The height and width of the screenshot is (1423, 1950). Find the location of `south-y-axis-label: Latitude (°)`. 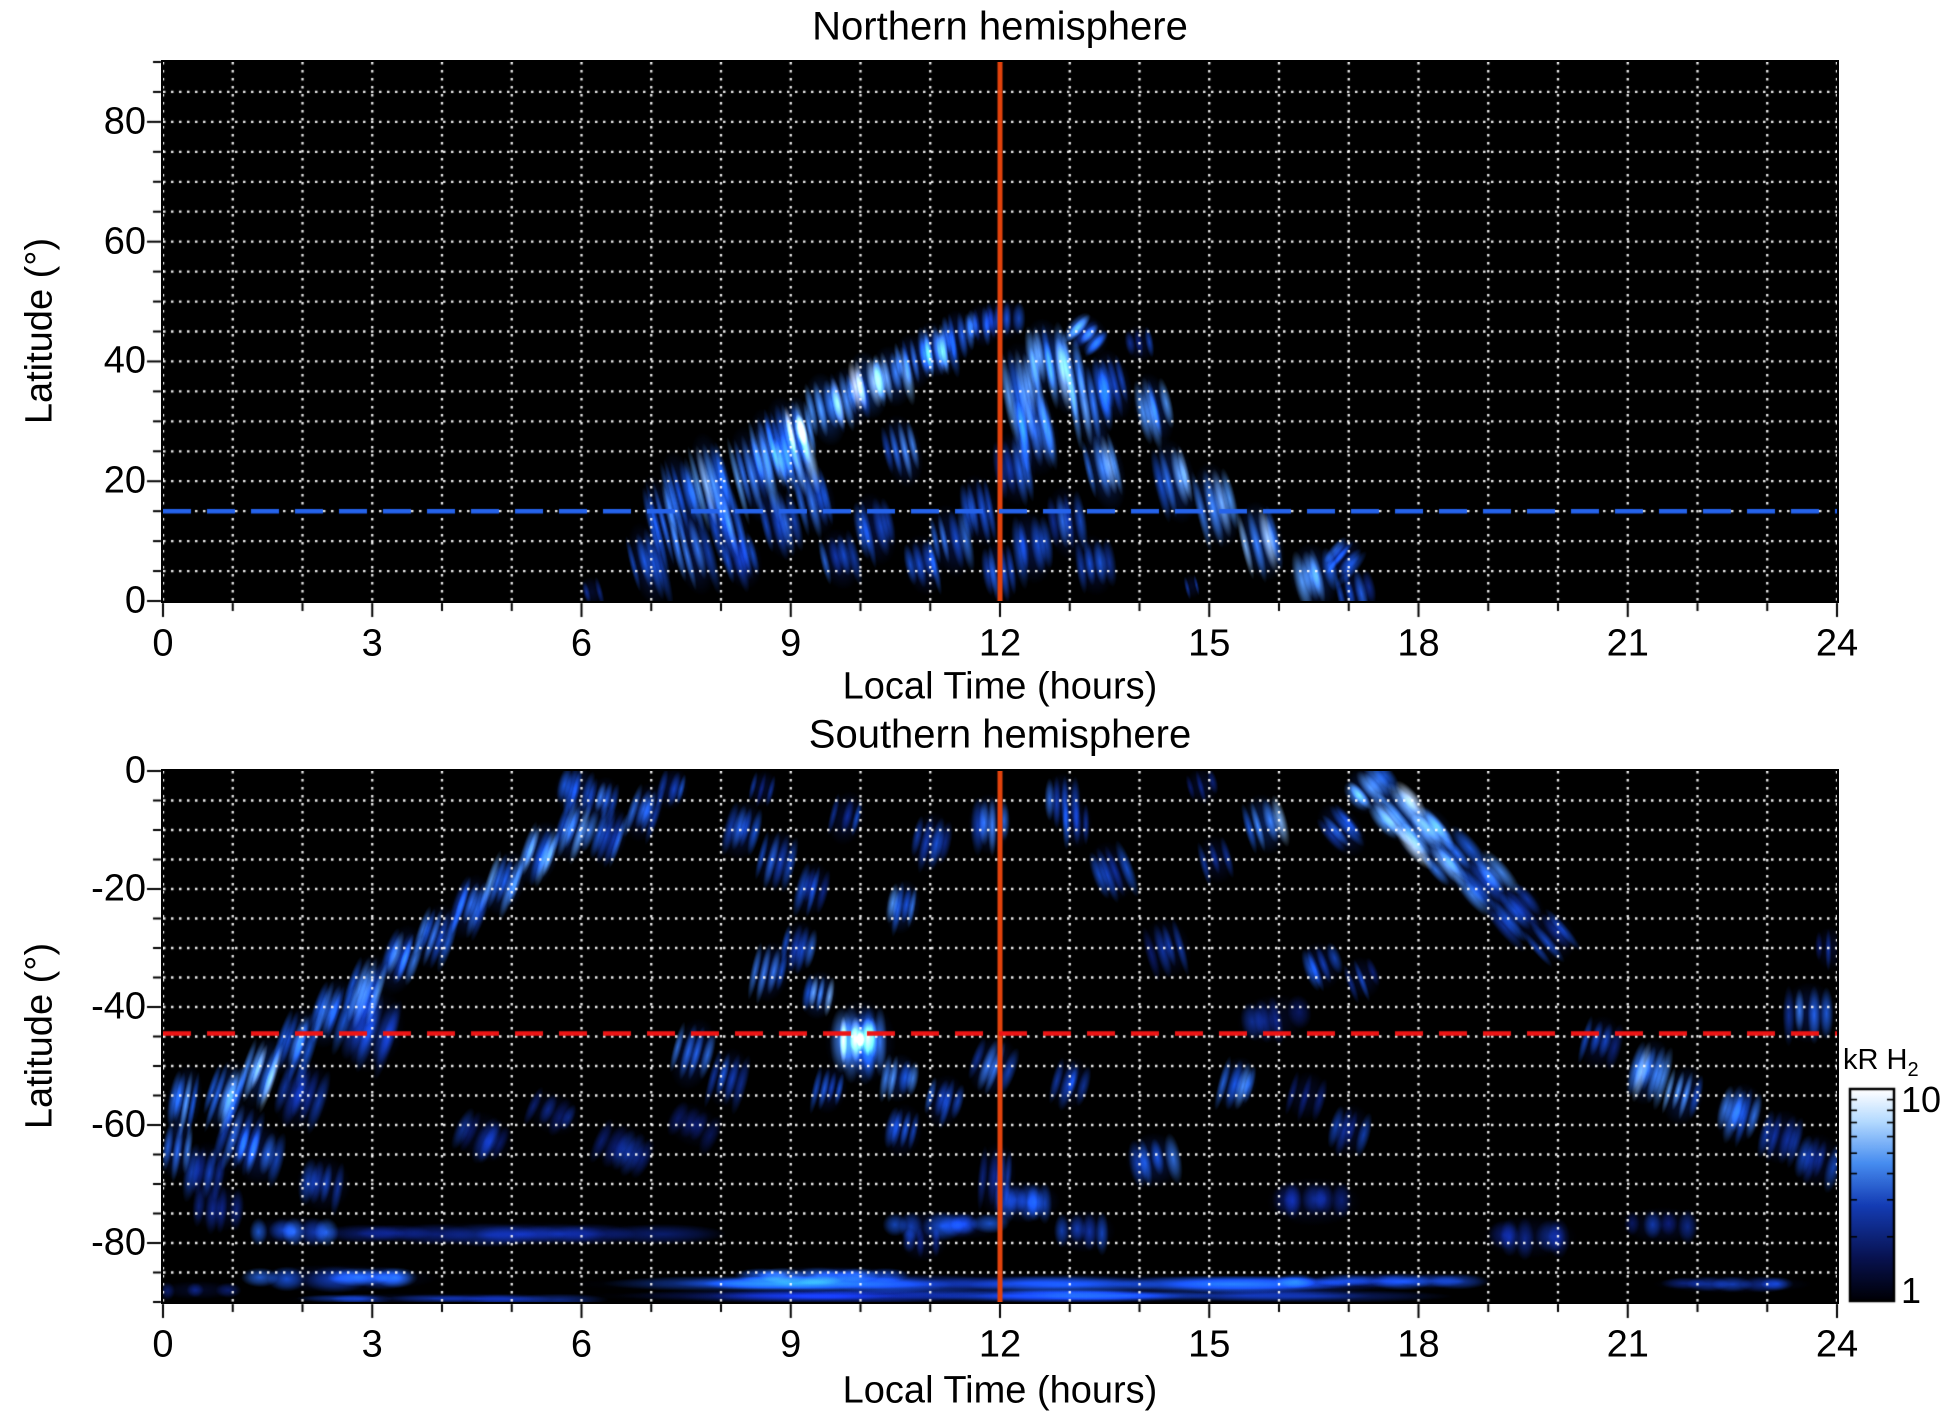

south-y-axis-label: Latitude (°) is located at coordinates (39, 1036).